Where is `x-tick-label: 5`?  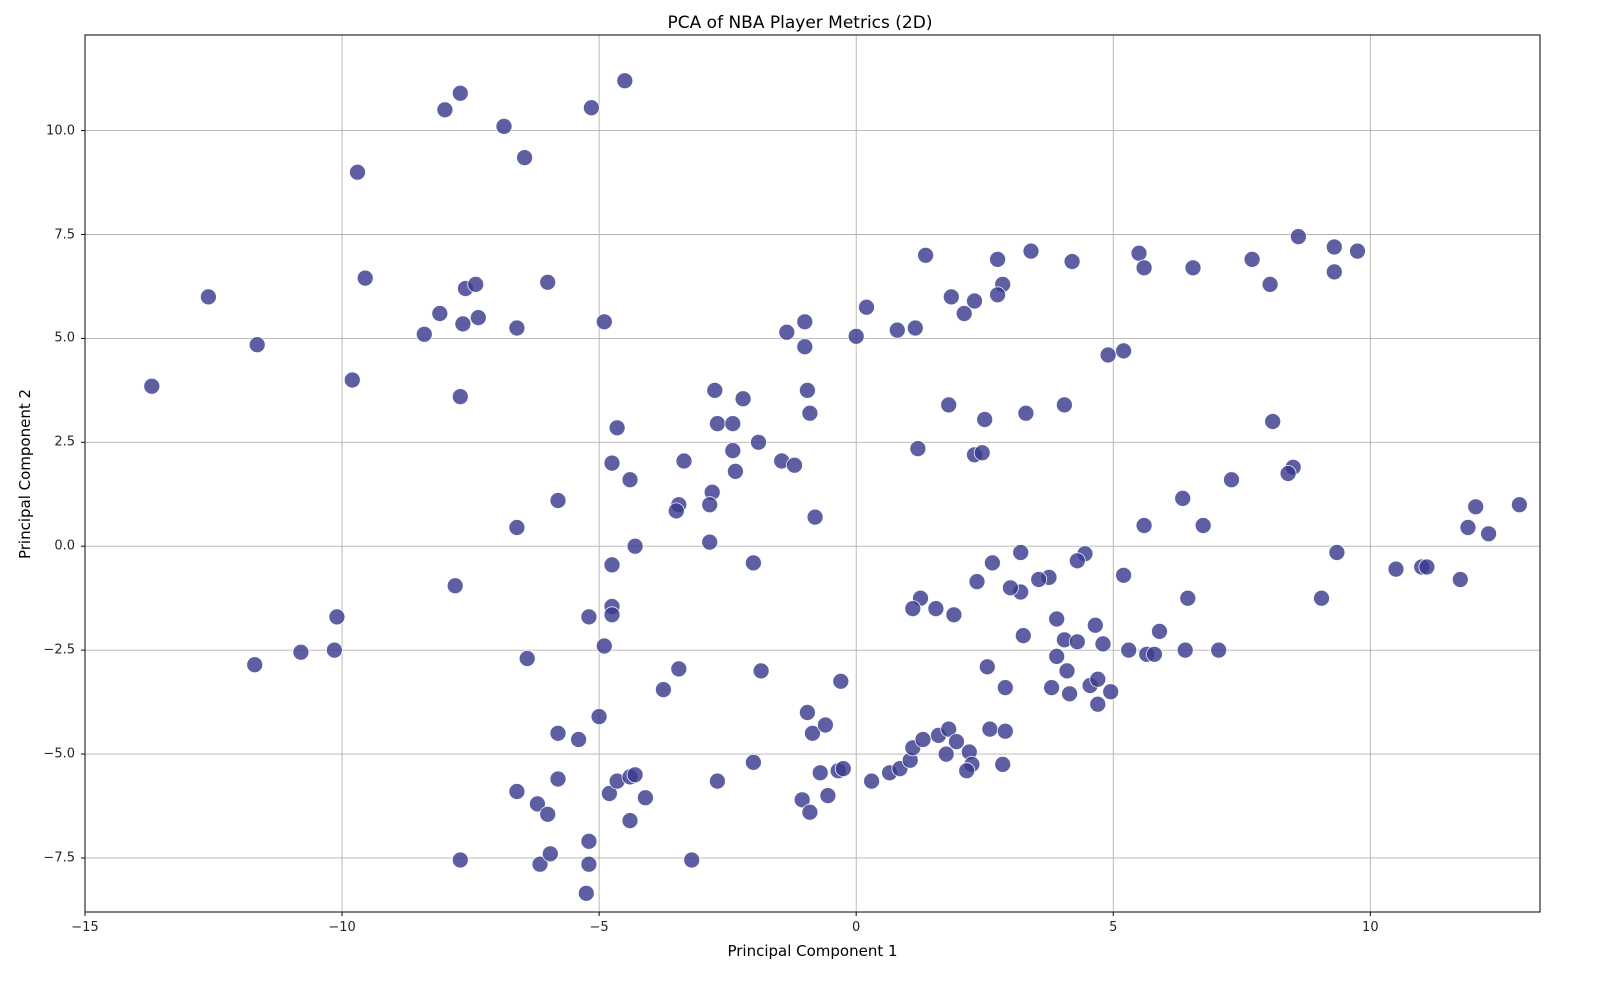
x-tick-label: 5 is located at coordinates (1113, 927).